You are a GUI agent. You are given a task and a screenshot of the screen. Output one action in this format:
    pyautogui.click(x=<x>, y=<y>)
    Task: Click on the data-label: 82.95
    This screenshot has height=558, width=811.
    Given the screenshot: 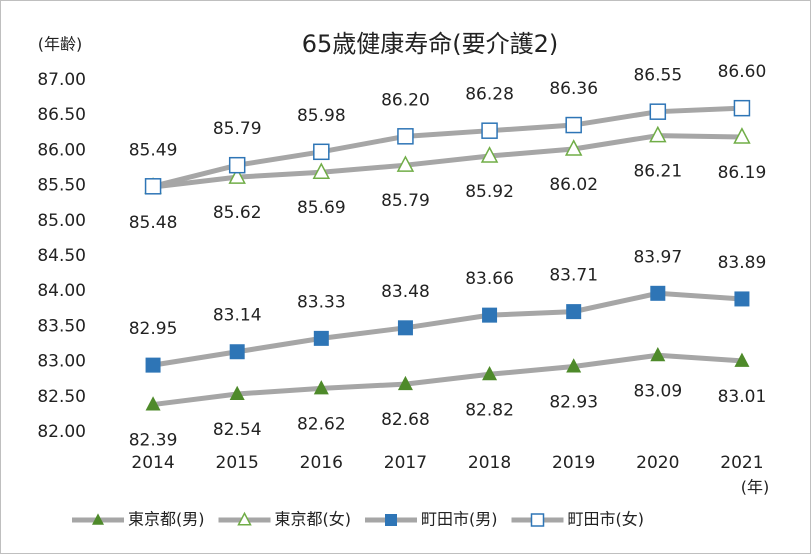 What is the action you would take?
    pyautogui.click(x=153, y=329)
    